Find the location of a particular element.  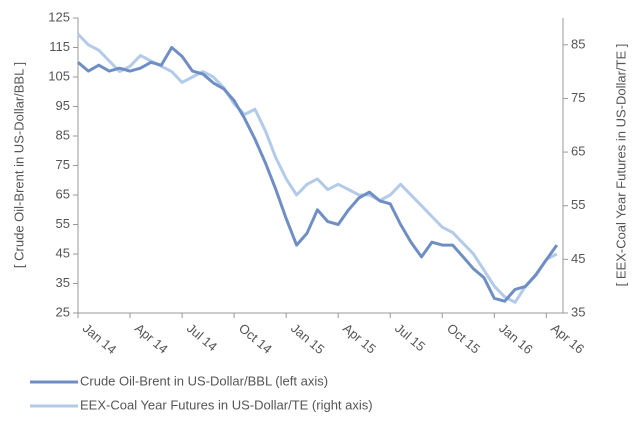

x-tick-label: Jan 15 is located at coordinates (308, 338).